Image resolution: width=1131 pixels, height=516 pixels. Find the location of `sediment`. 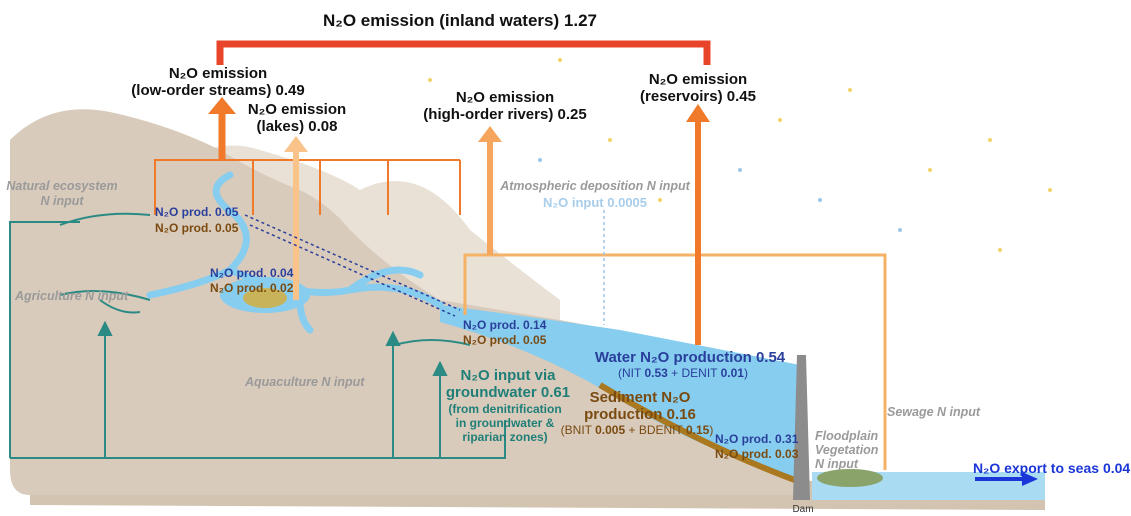

sediment is located at coordinates (700, 433).